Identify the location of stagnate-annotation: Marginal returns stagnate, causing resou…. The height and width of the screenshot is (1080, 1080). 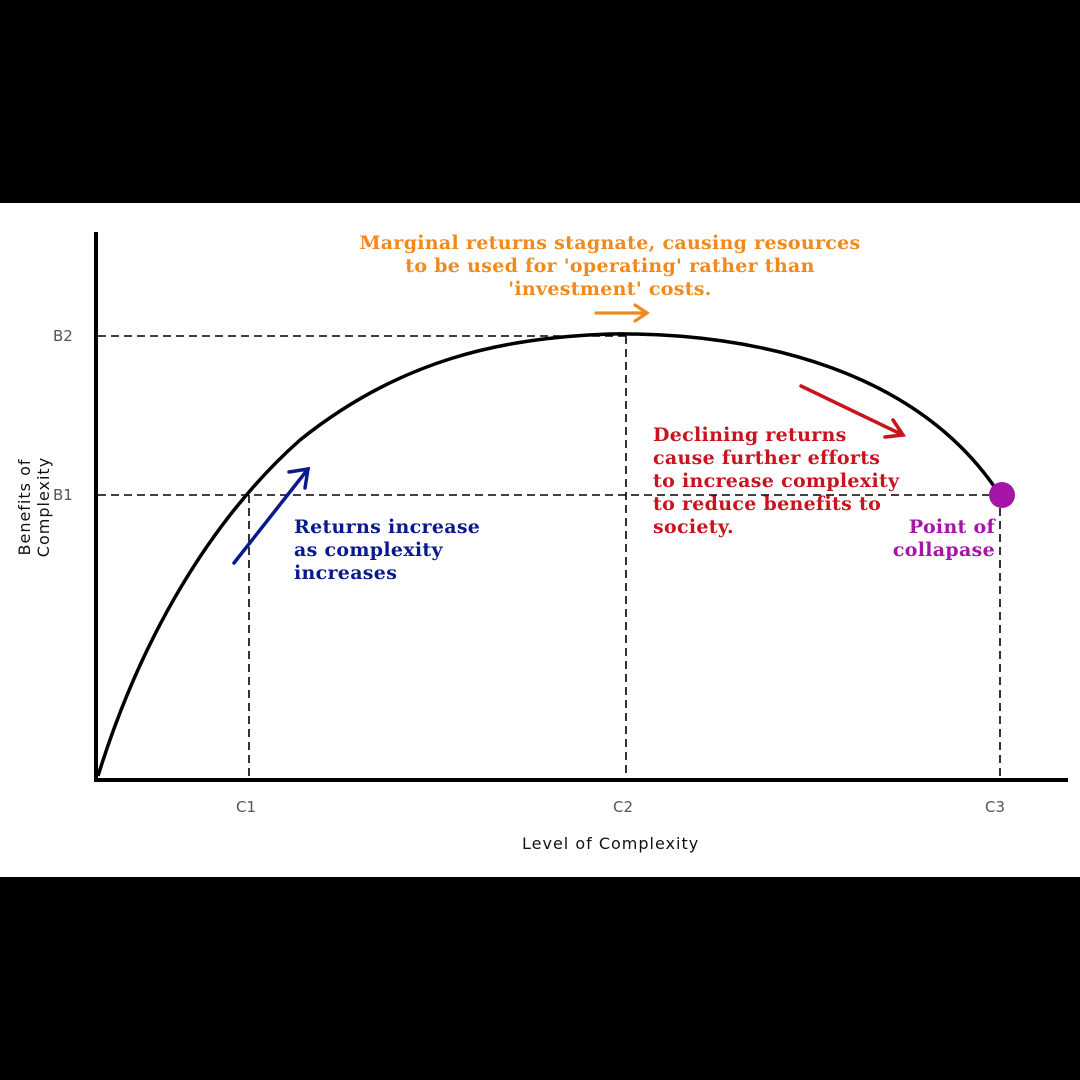
(610, 266).